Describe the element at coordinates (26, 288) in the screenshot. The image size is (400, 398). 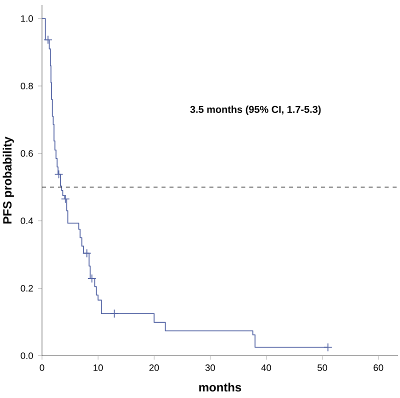
I see `y-tick-label: 0.2` at that location.